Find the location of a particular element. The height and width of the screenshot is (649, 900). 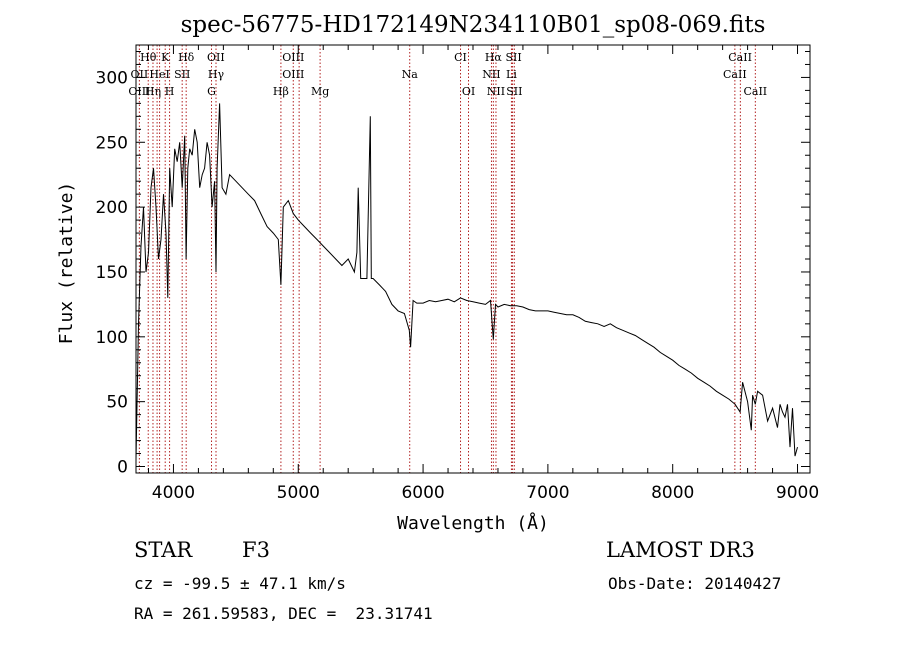

x-tick-label: 9000 is located at coordinates (797, 493).